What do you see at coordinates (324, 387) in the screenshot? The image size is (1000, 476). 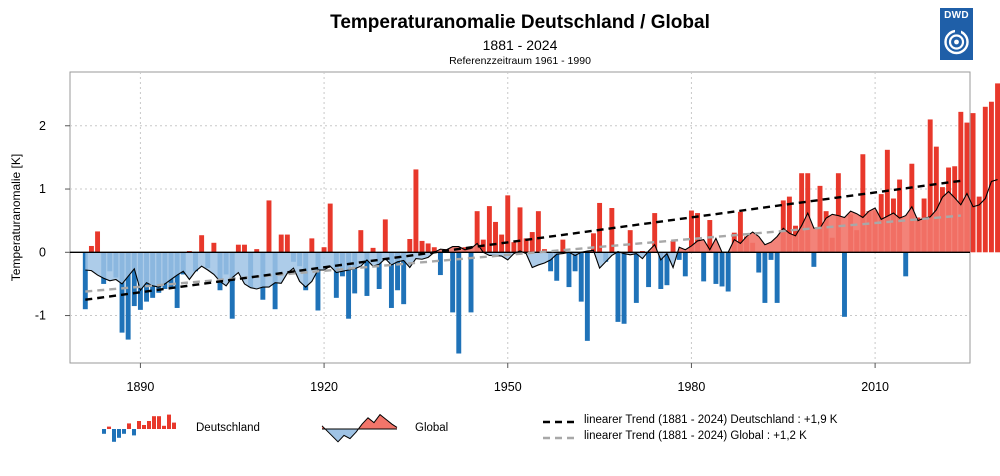 I see `x-tick-label: 1920` at bounding box center [324, 387].